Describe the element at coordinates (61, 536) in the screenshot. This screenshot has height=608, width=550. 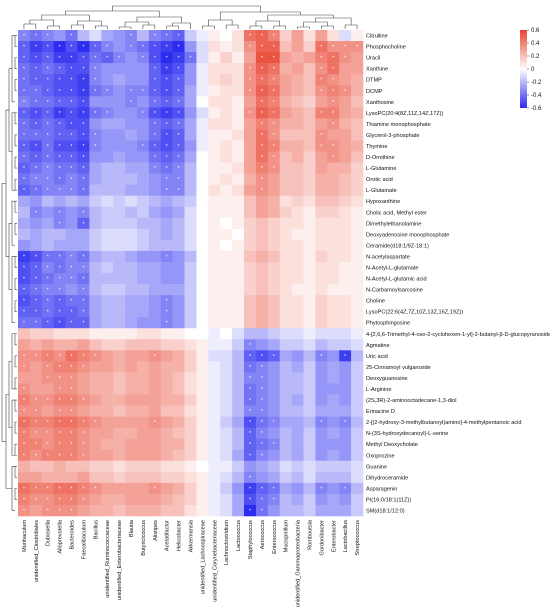
I see `column-label: Alloprevotella` at that location.